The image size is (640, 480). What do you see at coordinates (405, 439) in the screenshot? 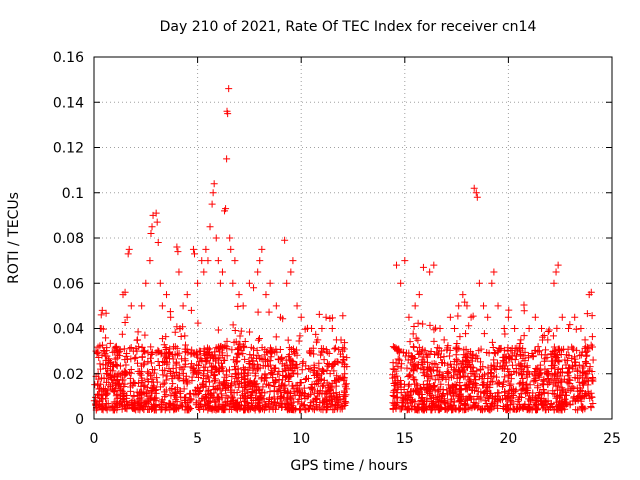
I see `x-tick-label: 15` at bounding box center [405, 439].